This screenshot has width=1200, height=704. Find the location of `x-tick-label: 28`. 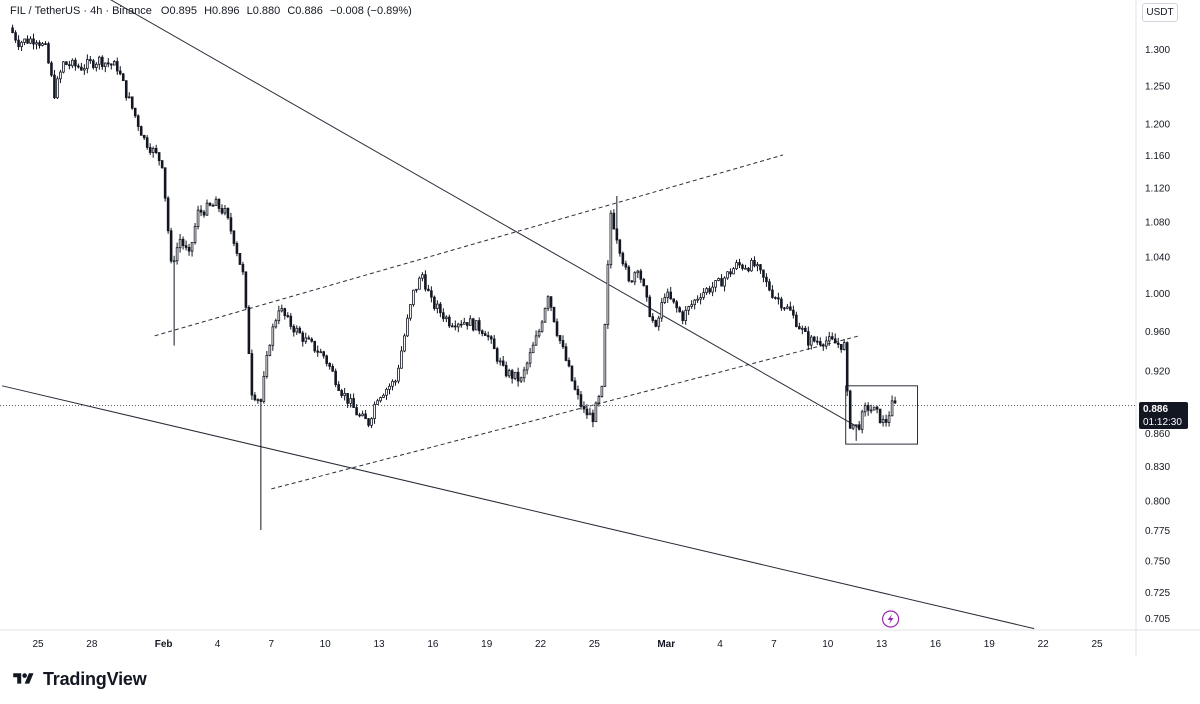

x-tick-label: 28 is located at coordinates (92, 644).